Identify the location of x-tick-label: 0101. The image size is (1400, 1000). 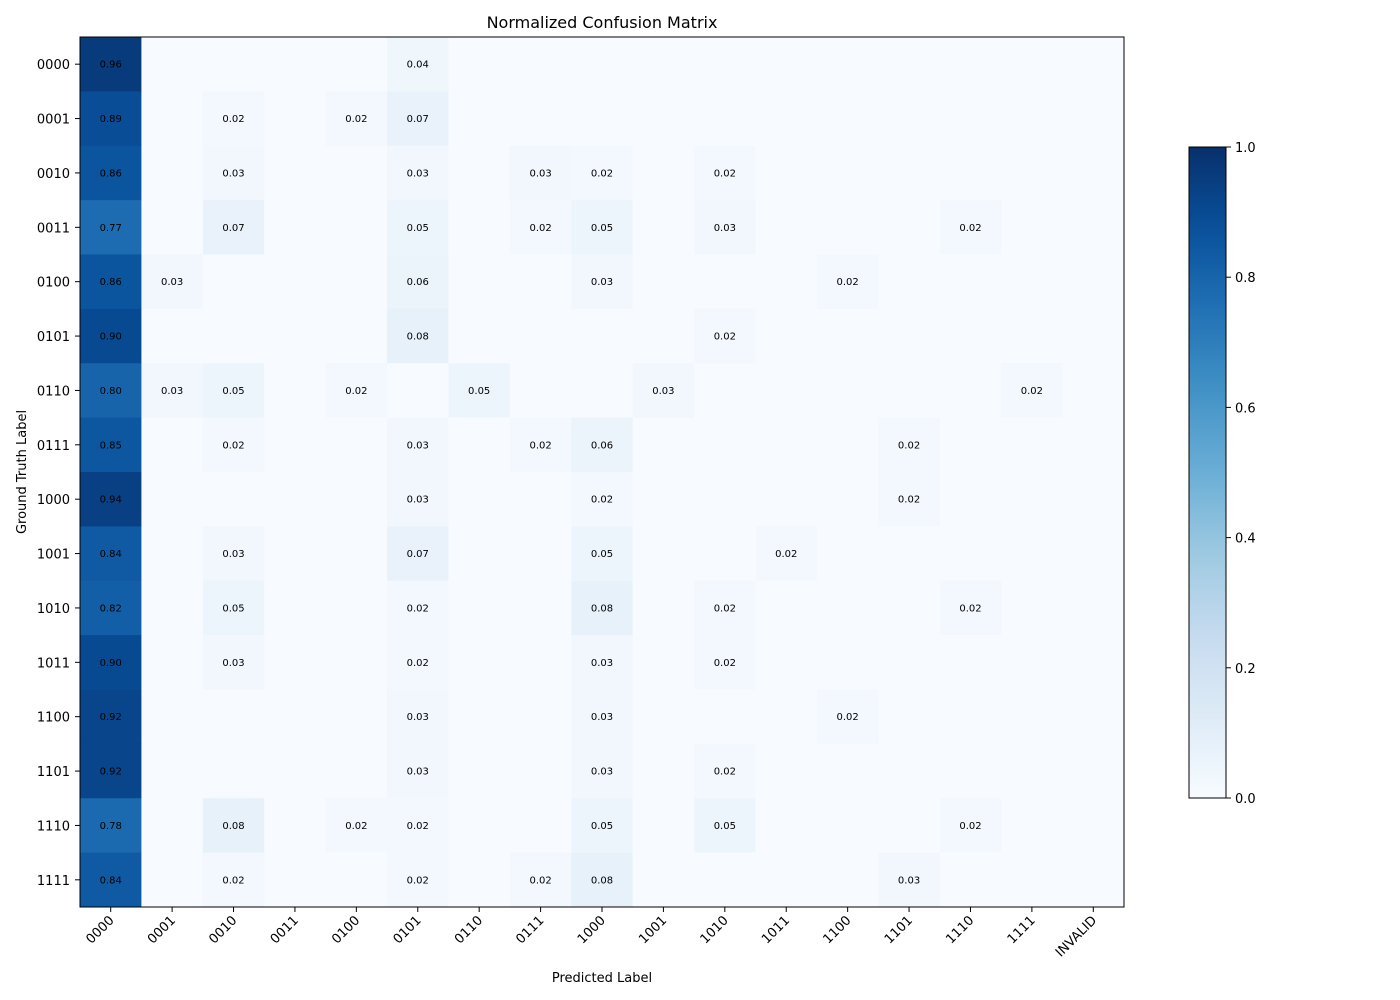
(408, 930).